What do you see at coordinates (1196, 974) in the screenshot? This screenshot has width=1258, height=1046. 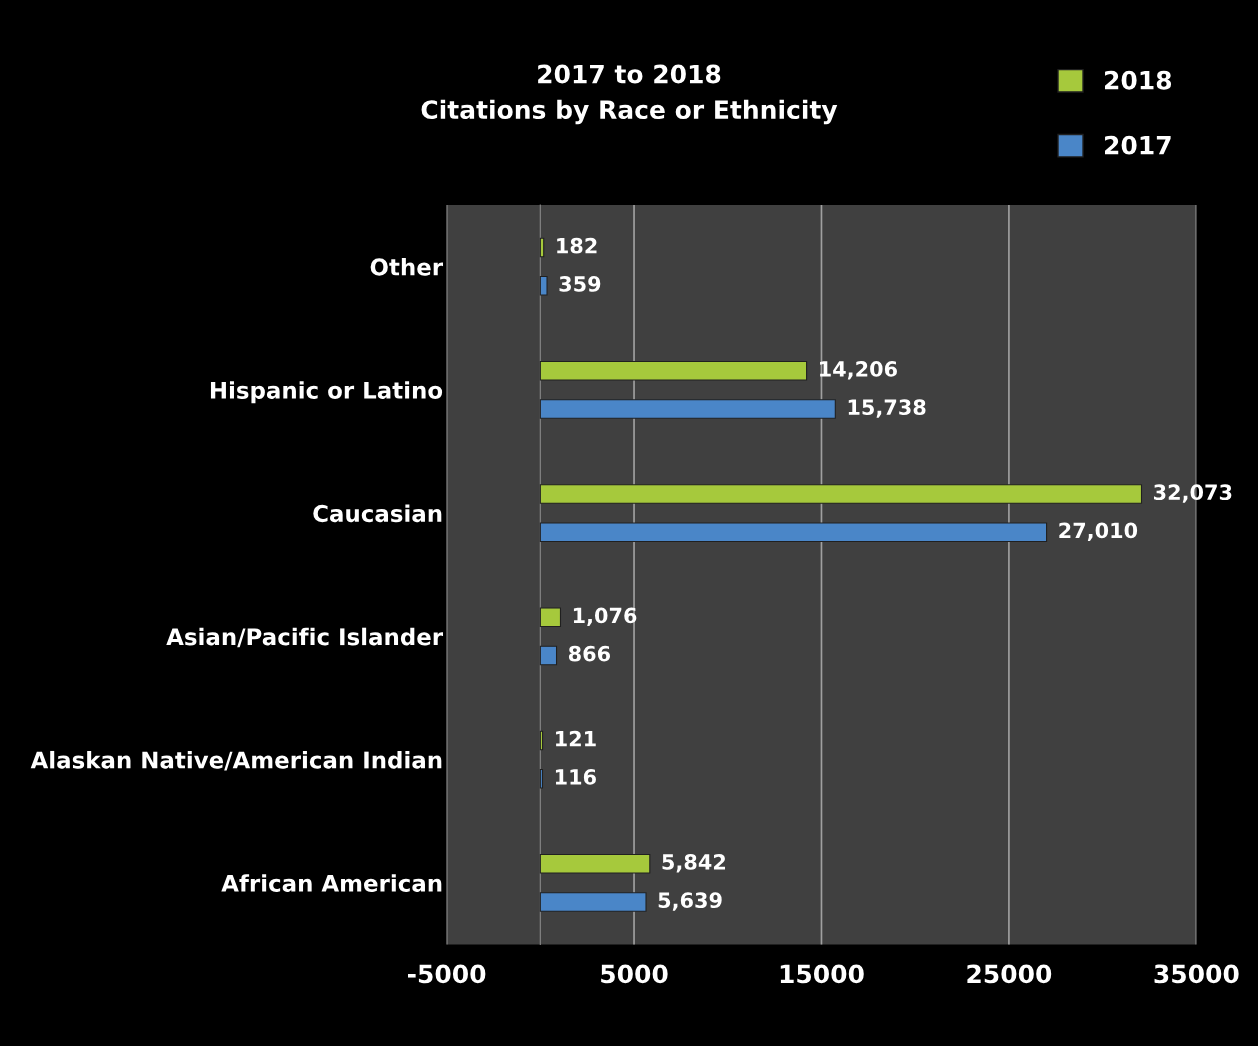 I see `x-tick-label: 35000` at bounding box center [1196, 974].